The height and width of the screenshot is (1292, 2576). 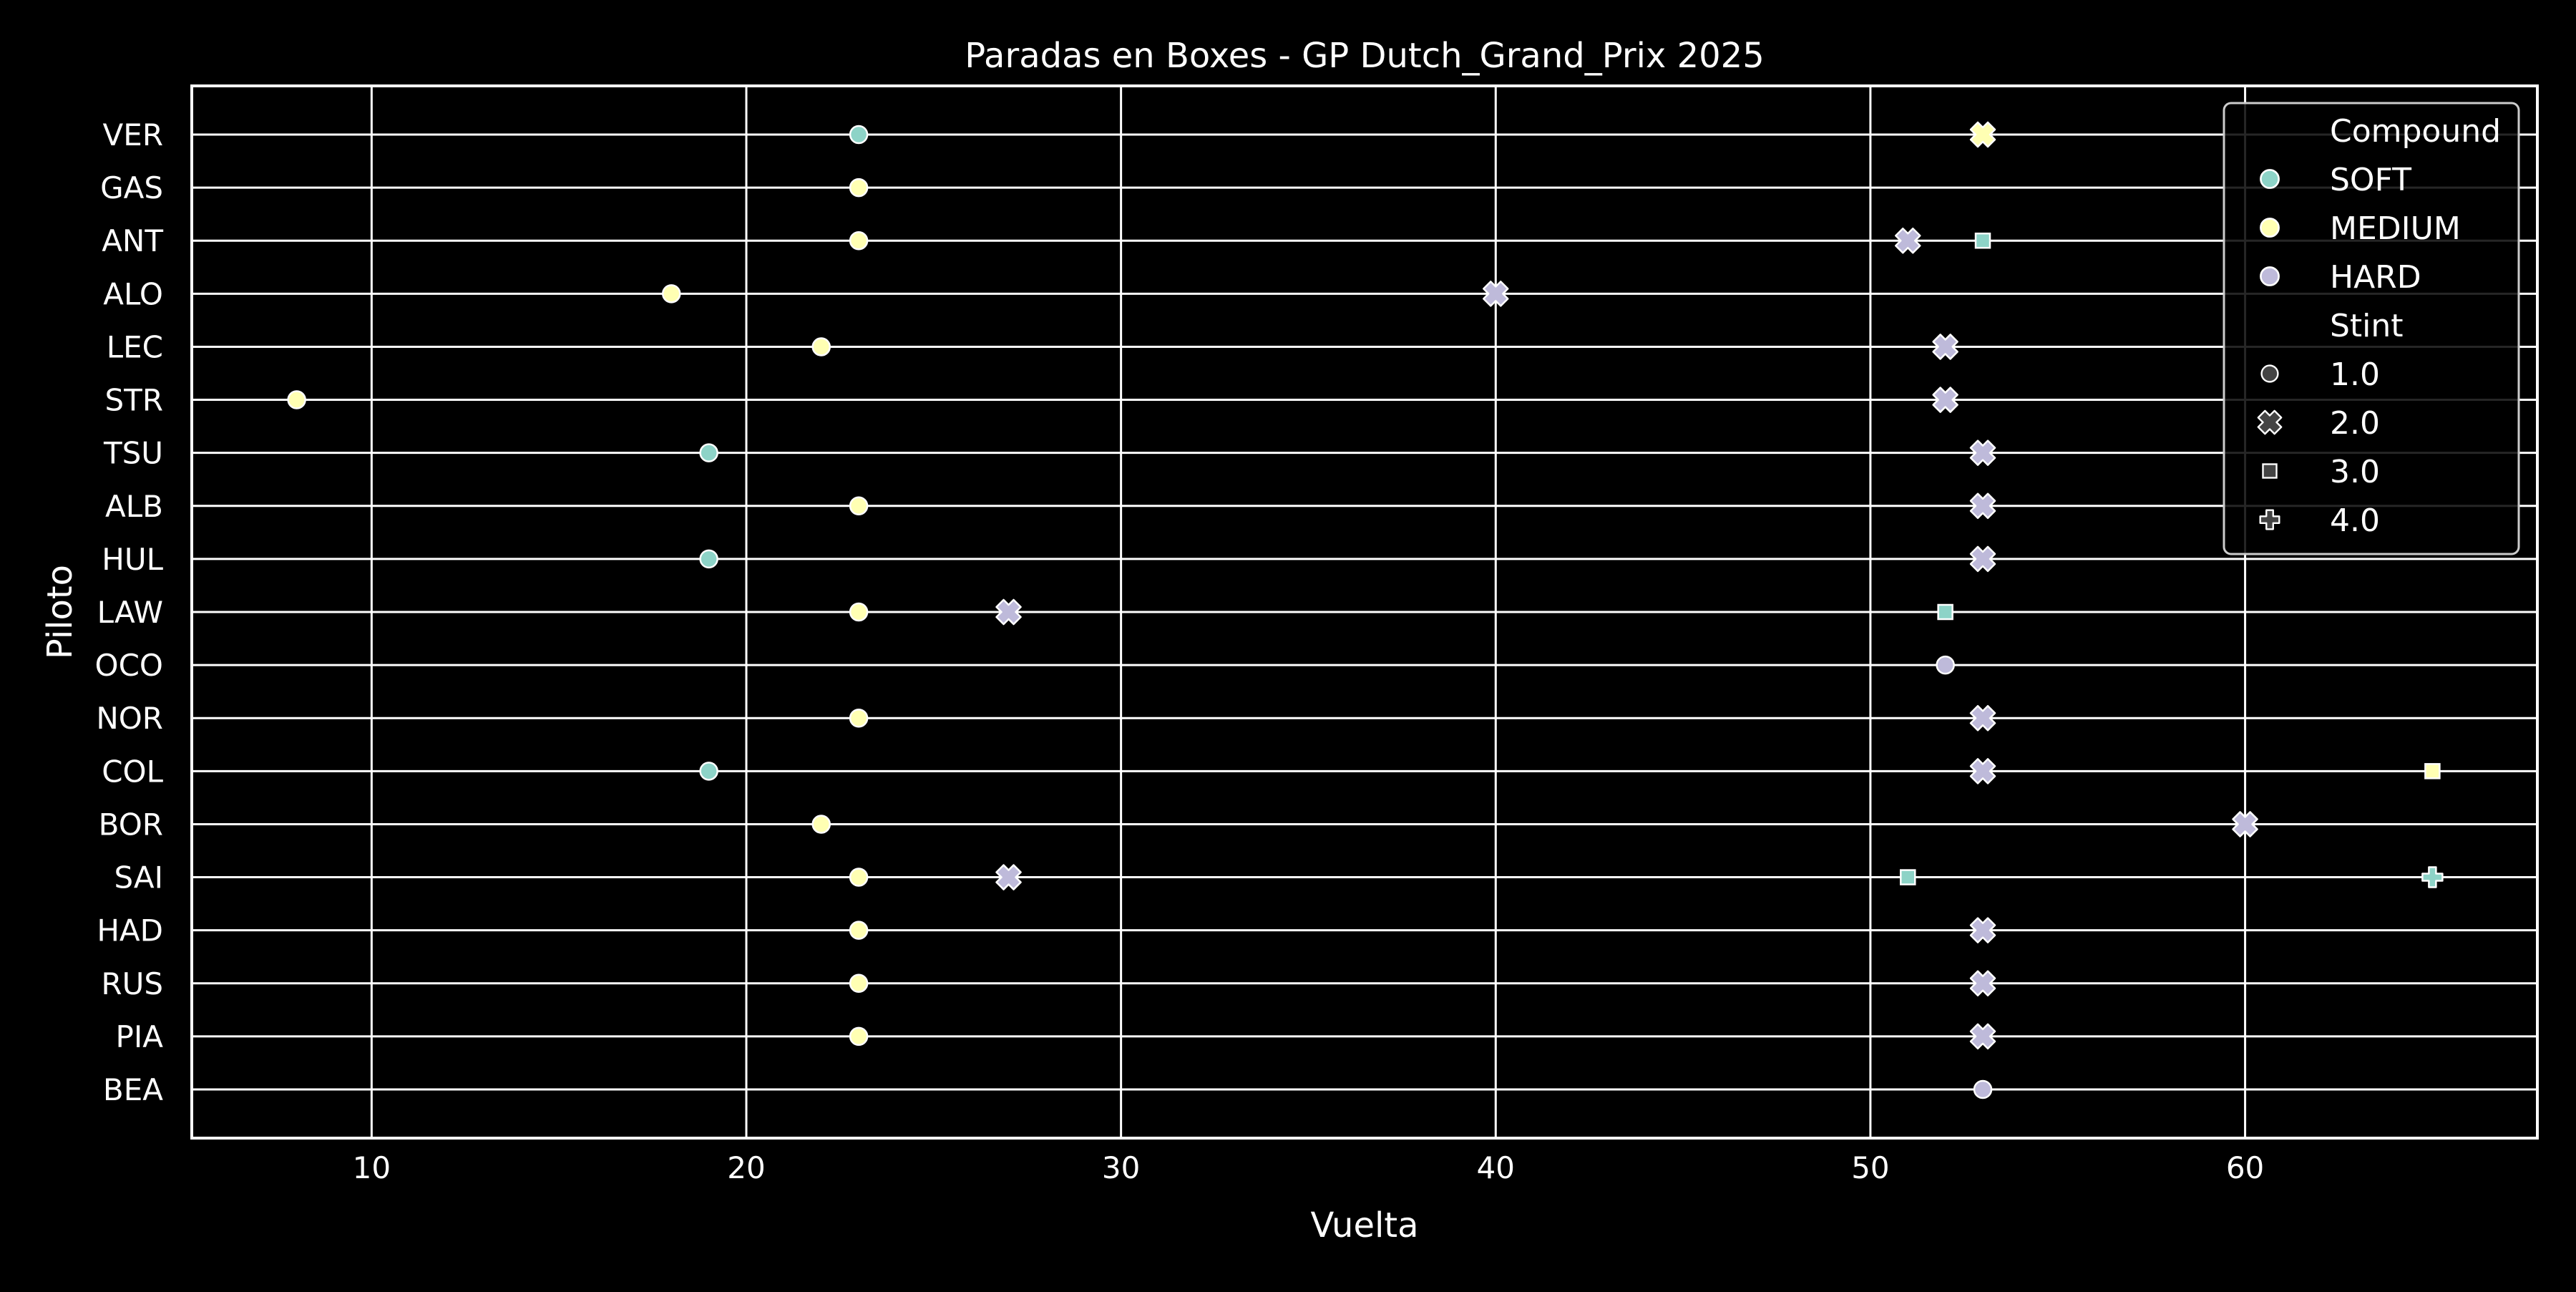 What do you see at coordinates (133, 1089) in the screenshot?
I see `y-tick-label: BEA` at bounding box center [133, 1089].